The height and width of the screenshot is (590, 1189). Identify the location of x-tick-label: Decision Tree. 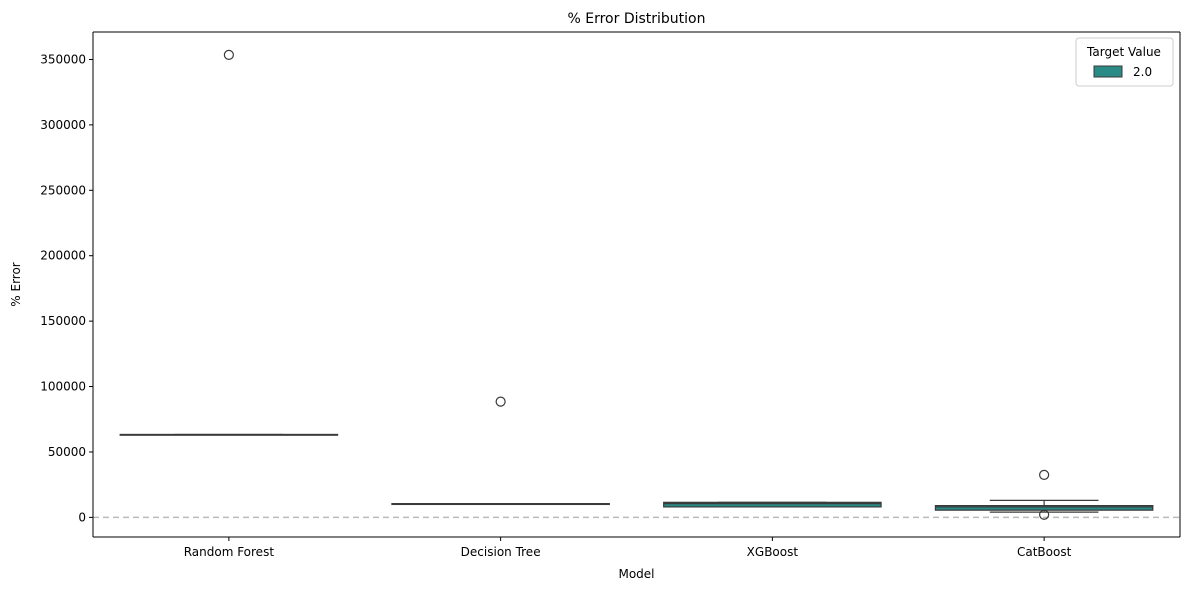
(501, 552).